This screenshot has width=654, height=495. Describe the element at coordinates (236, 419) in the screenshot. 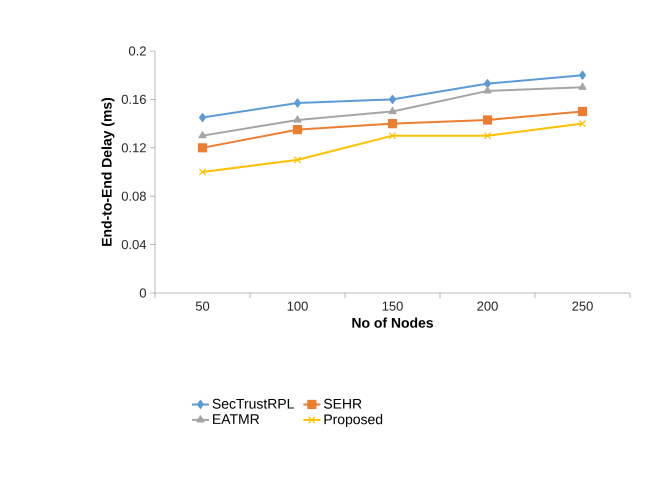

I see `legend-label: EATMR` at that location.